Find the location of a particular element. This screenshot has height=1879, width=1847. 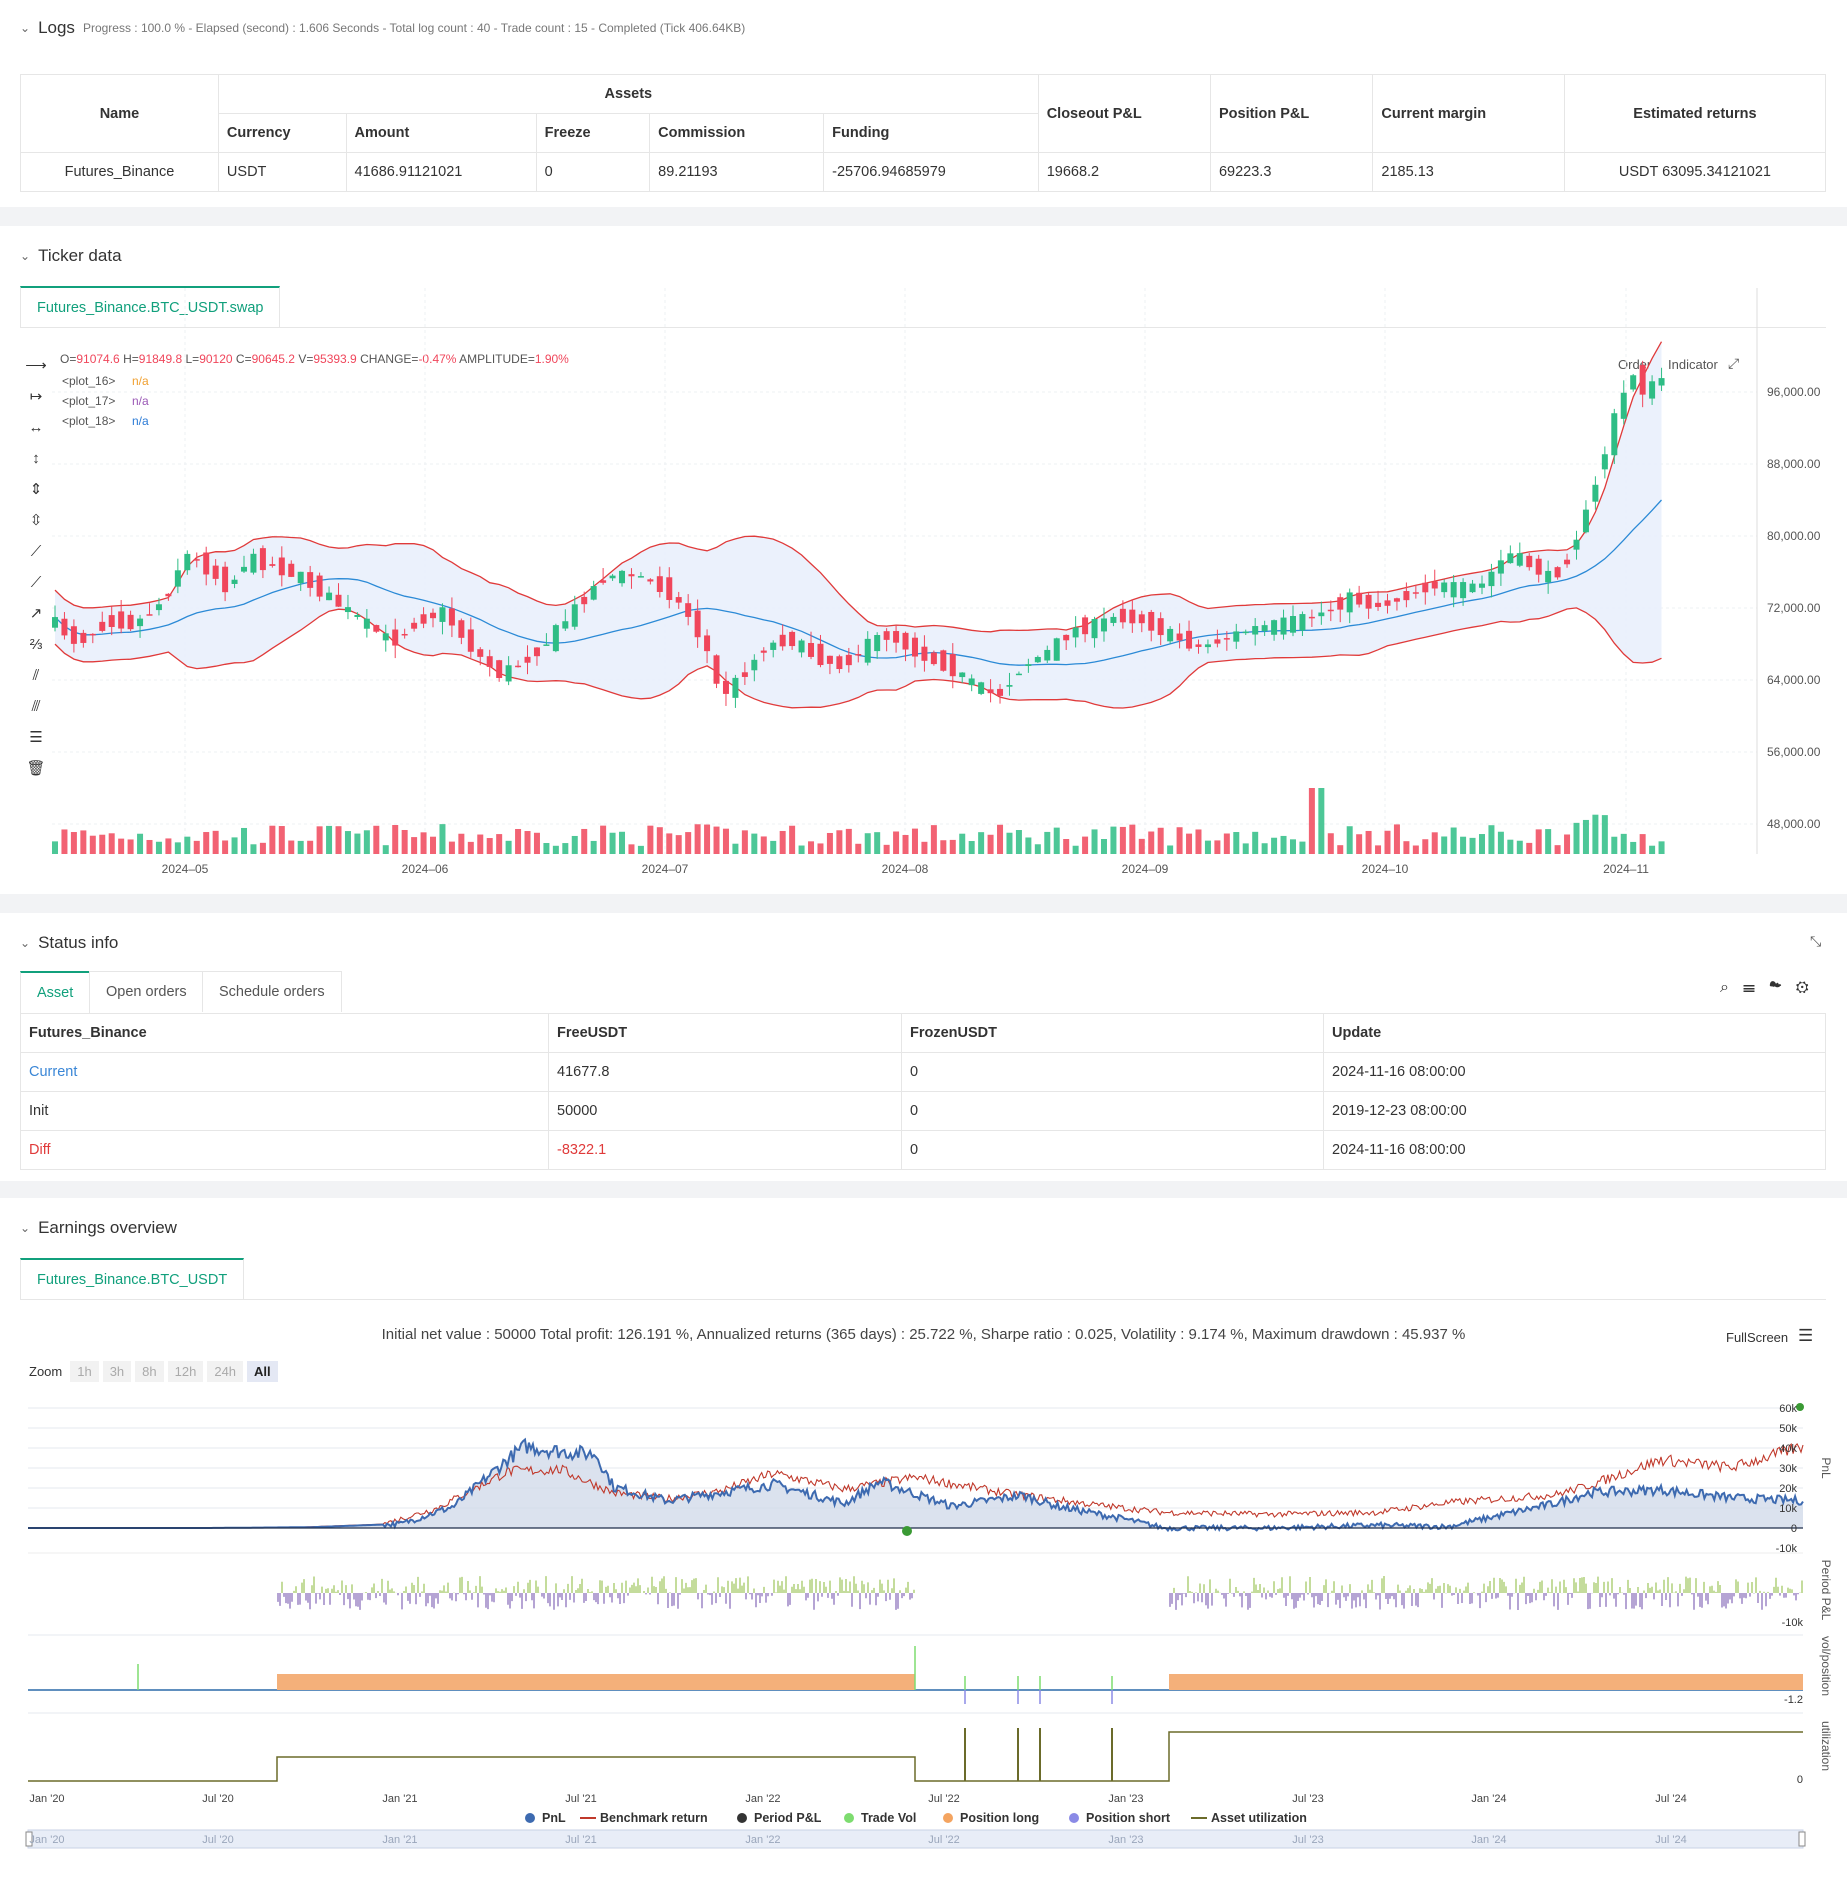

earnings-header: ⌄ Earnings overview is located at coordinates (98, 1228).